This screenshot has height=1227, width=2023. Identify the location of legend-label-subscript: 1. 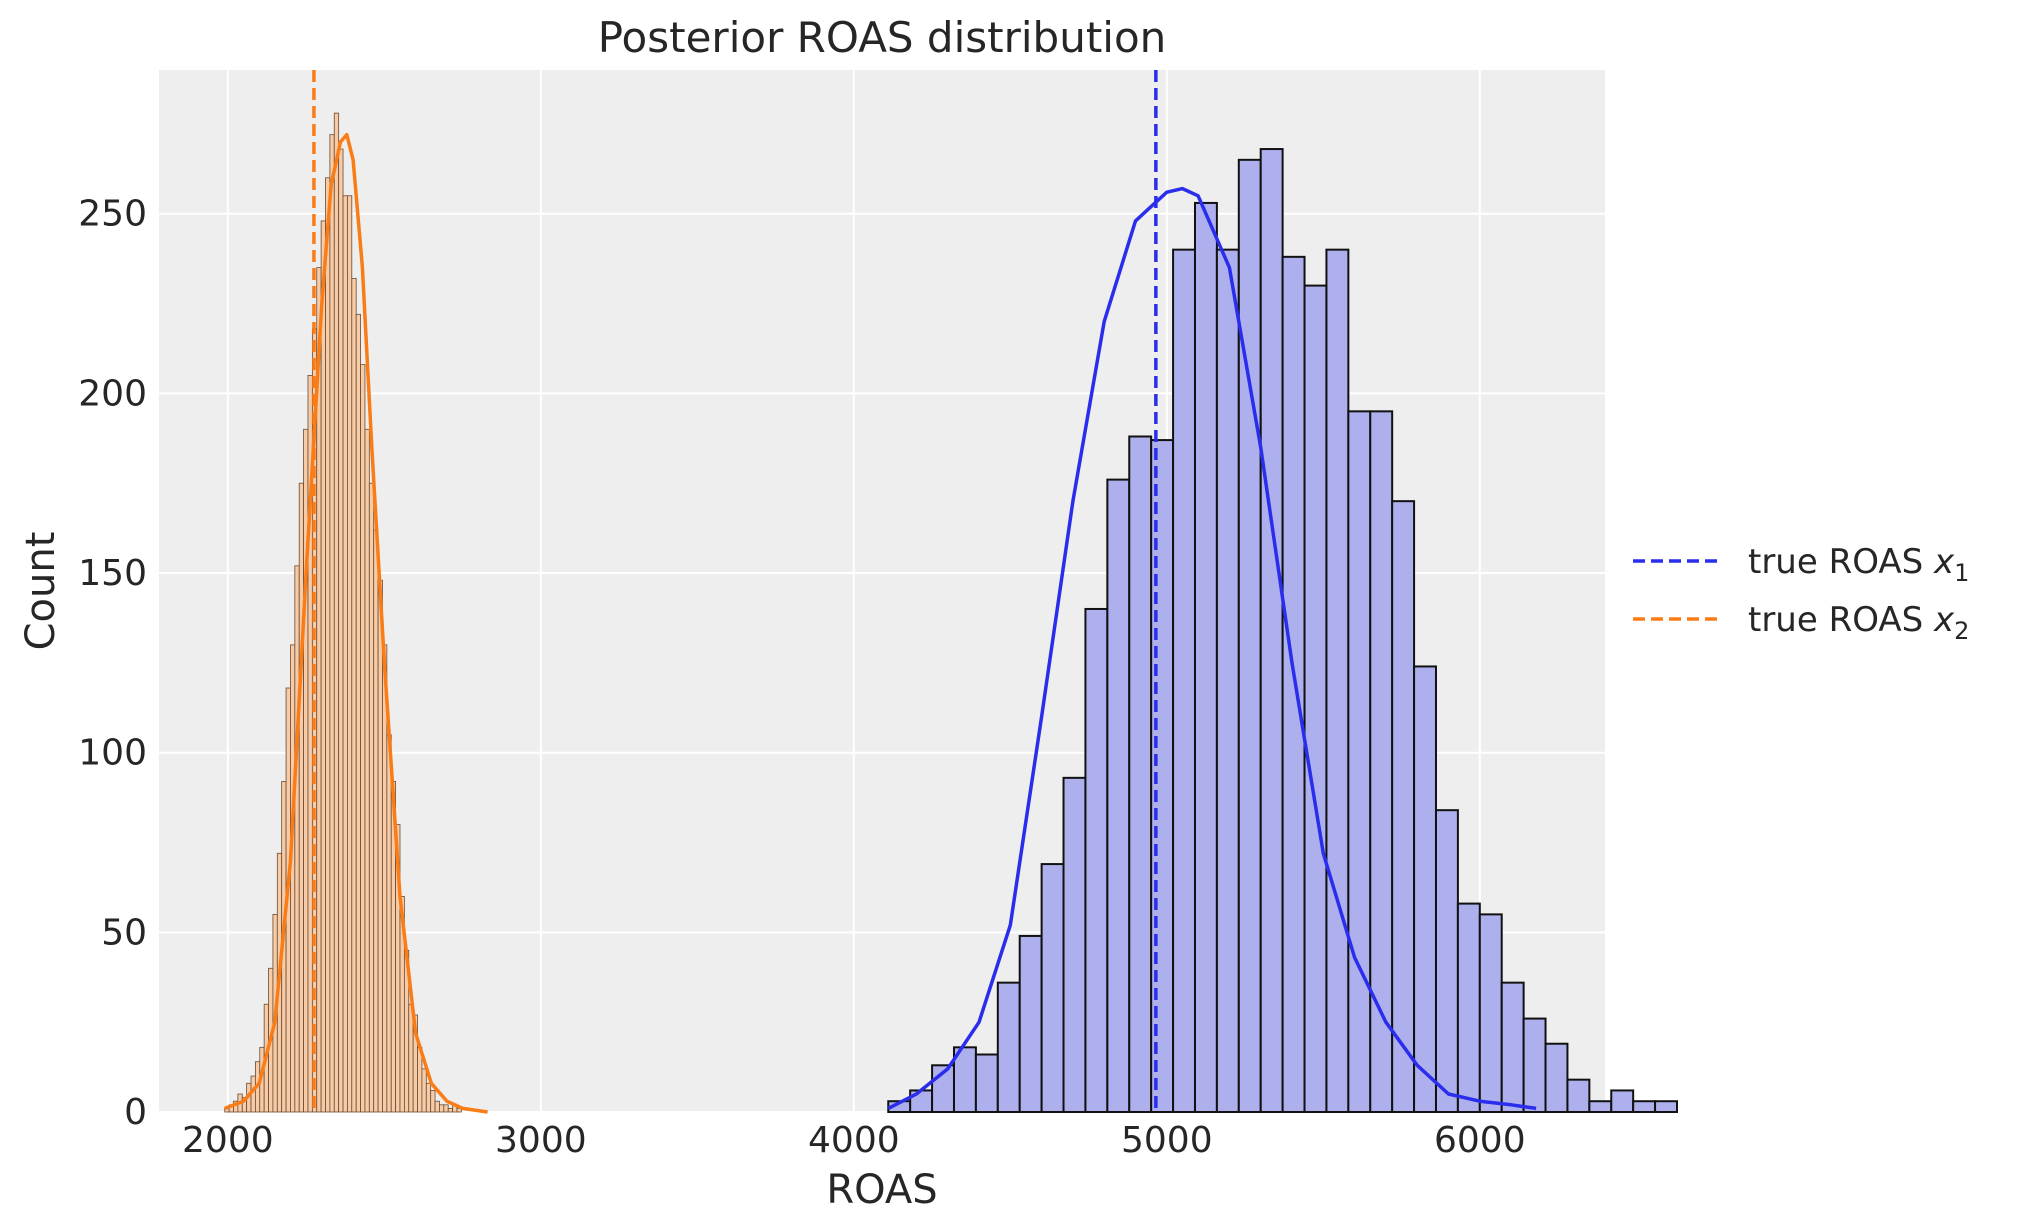
(1961, 573).